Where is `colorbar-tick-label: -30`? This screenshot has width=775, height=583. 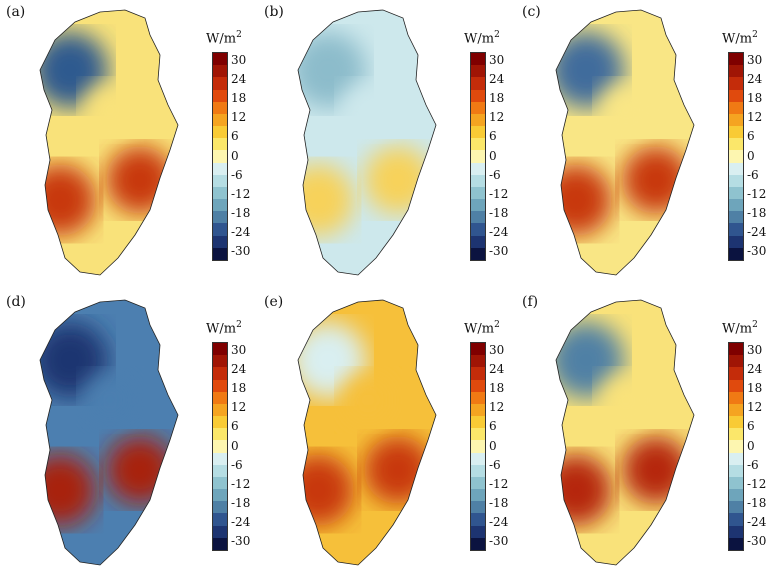
colorbar-tick-label: -30 is located at coordinates (499, 541).